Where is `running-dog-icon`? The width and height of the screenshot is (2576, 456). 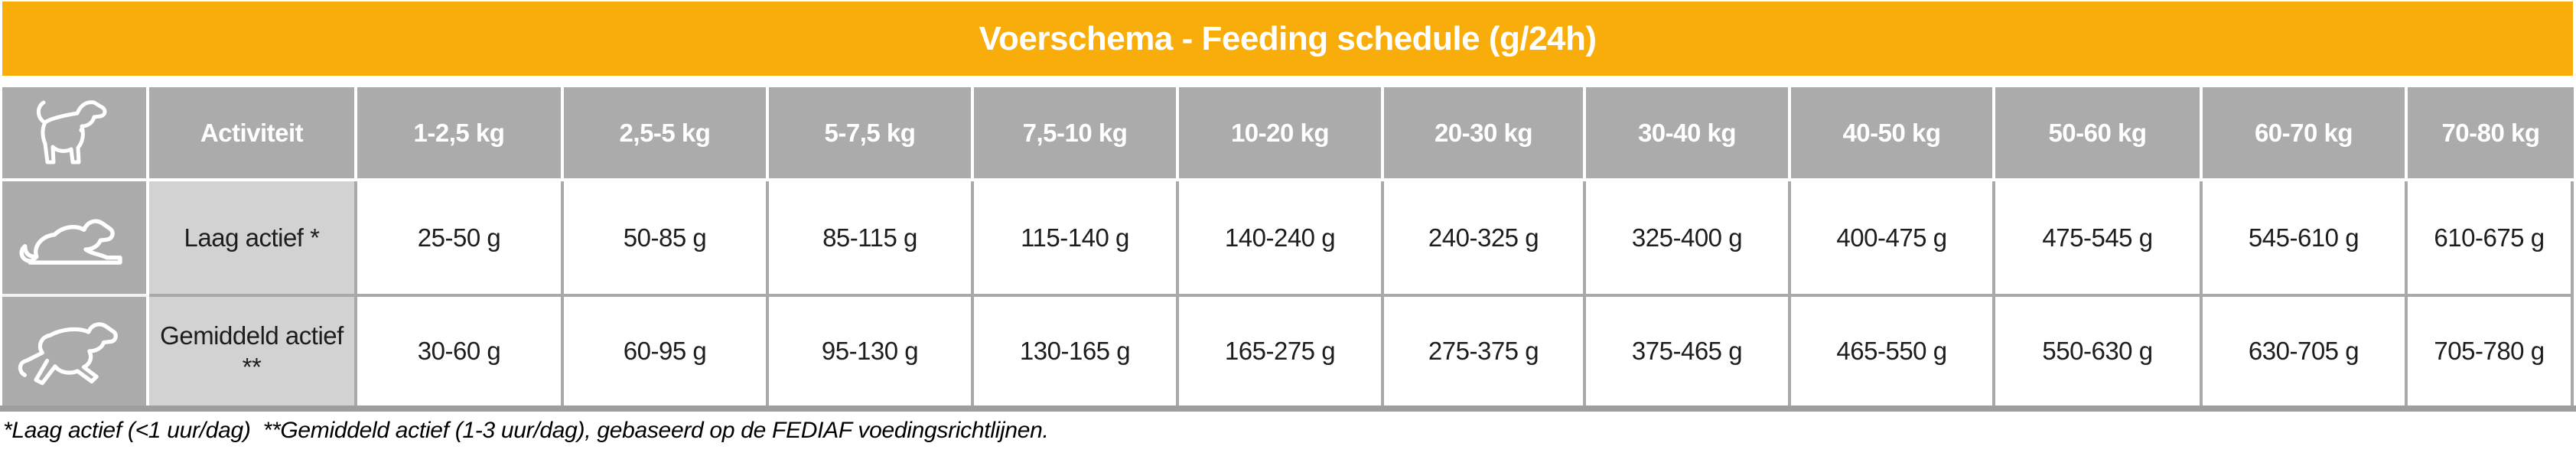
running-dog-icon is located at coordinates (74, 351).